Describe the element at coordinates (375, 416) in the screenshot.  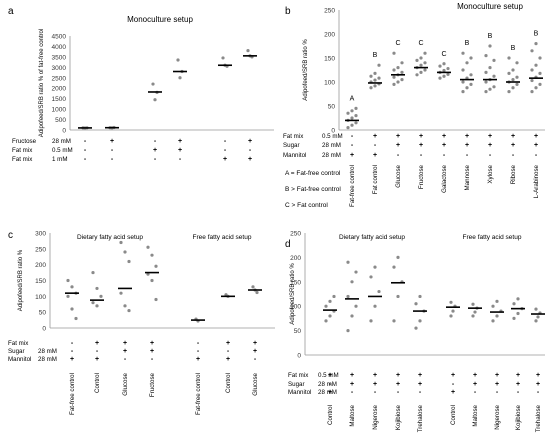
I see `category-label-d: Nigerose` at that location.